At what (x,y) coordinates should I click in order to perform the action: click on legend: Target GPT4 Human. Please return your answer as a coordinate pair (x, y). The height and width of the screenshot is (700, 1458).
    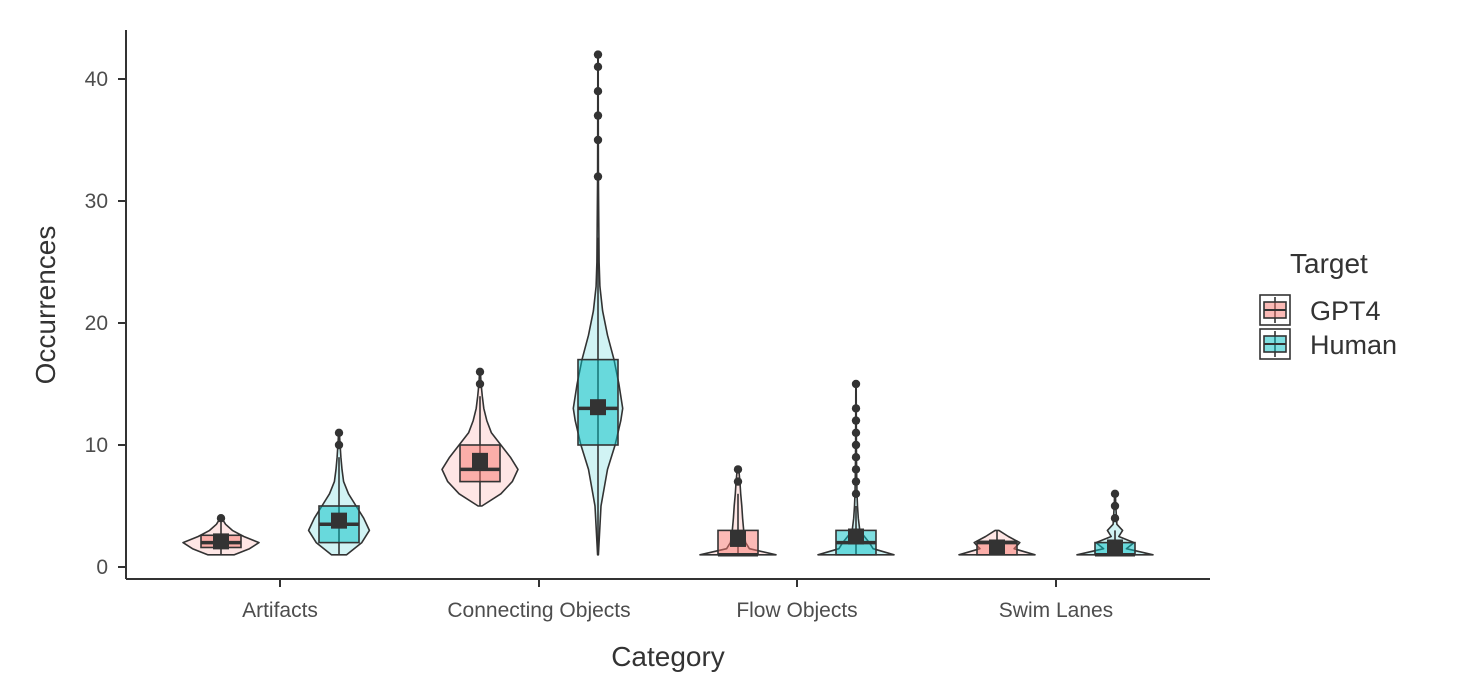
    Looking at the image, I should click on (1328, 304).